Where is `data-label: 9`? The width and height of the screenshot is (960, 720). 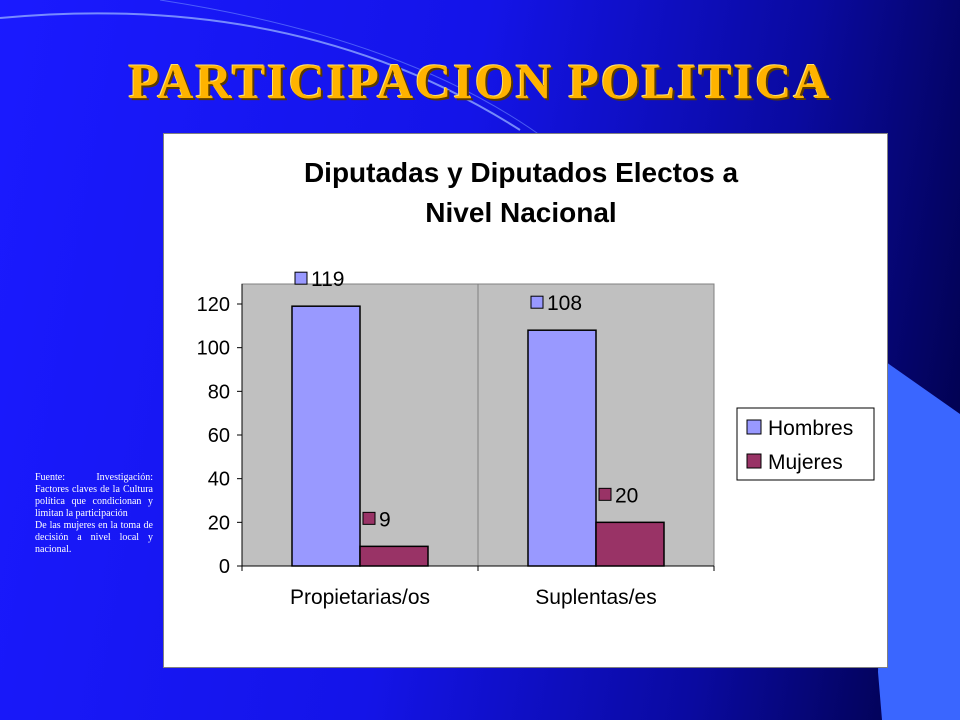
data-label: 9 is located at coordinates (385, 519).